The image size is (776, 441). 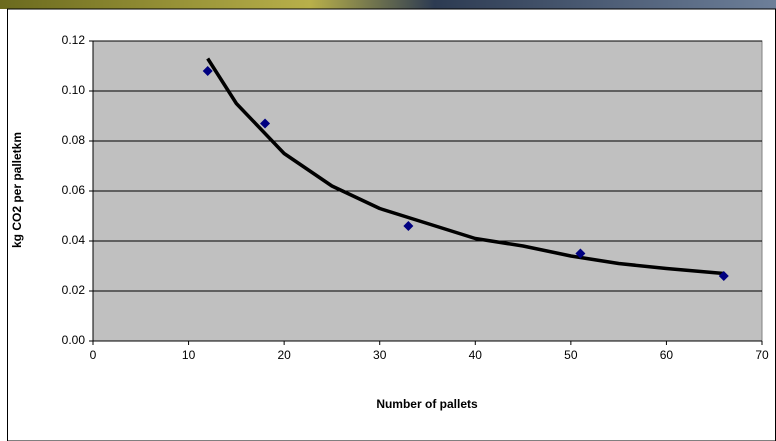 What do you see at coordinates (388, 4) in the screenshot?
I see `banner` at bounding box center [388, 4].